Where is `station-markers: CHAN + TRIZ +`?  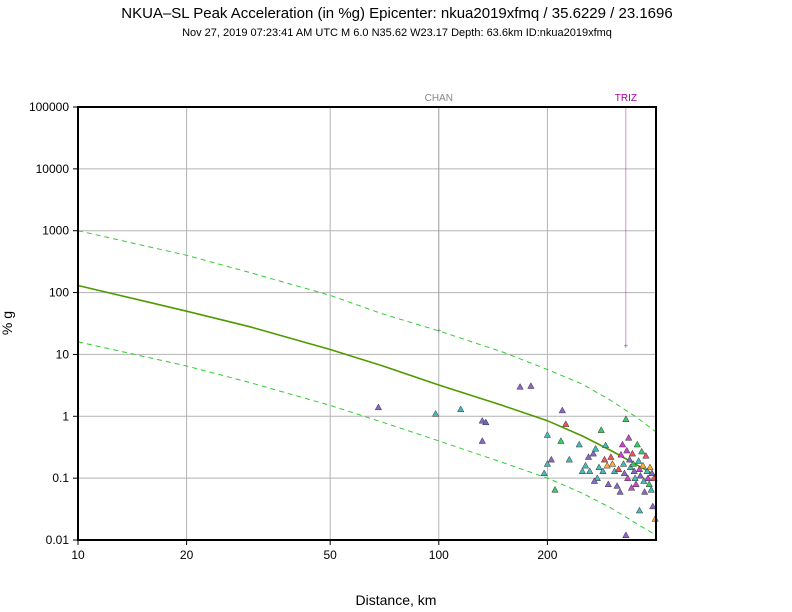 station-markers: CHAN + TRIZ + is located at coordinates (531, 221).